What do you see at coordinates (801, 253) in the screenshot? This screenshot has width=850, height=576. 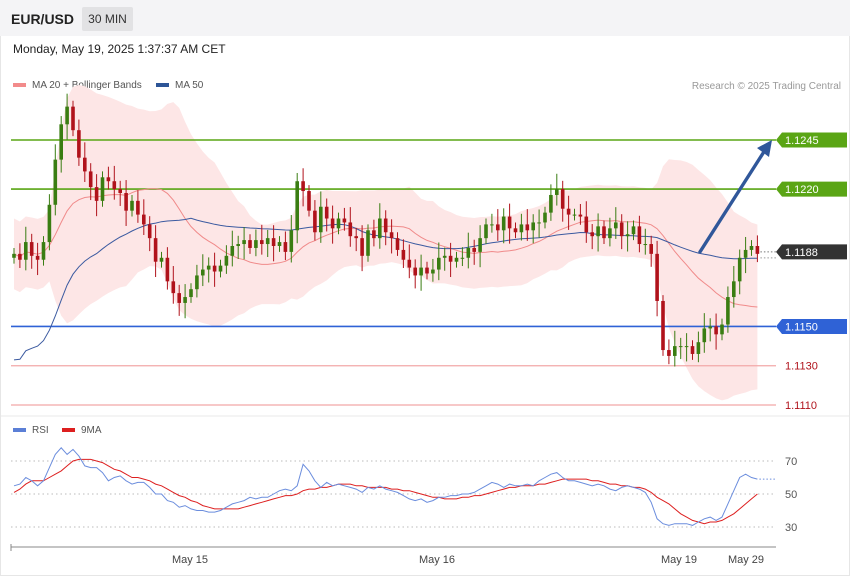 I see `current-price-tag: 1.1188` at bounding box center [801, 253].